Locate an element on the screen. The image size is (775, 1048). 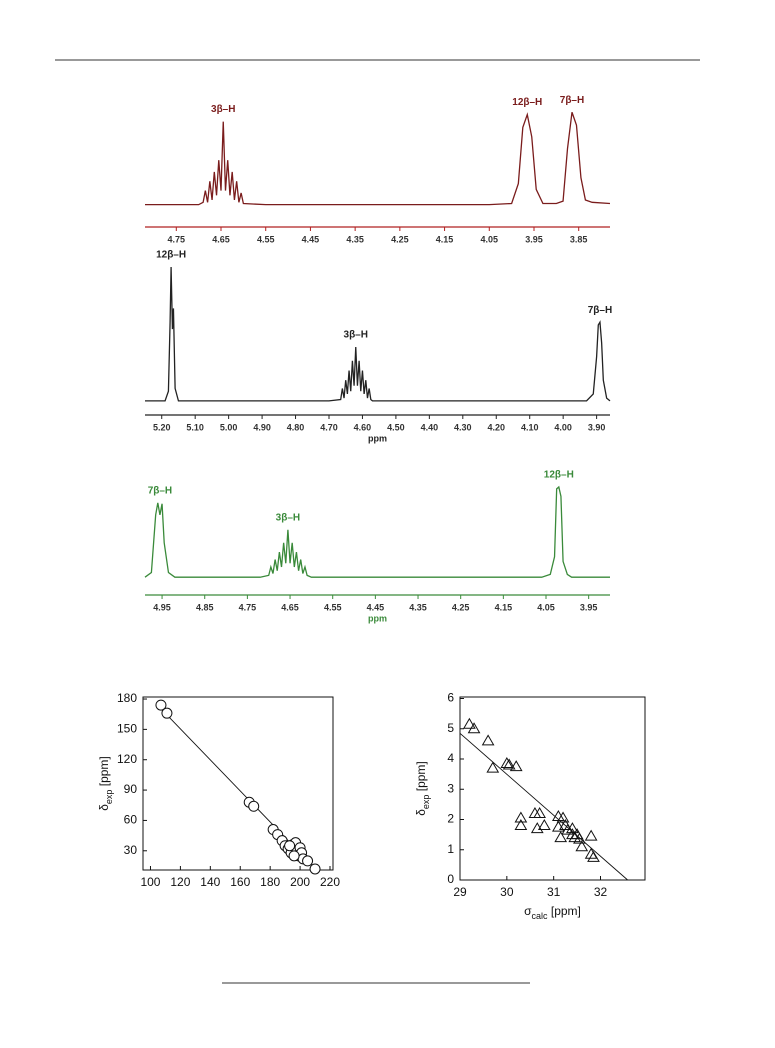
y-tick-label: 180 is located at coordinates (127, 698).